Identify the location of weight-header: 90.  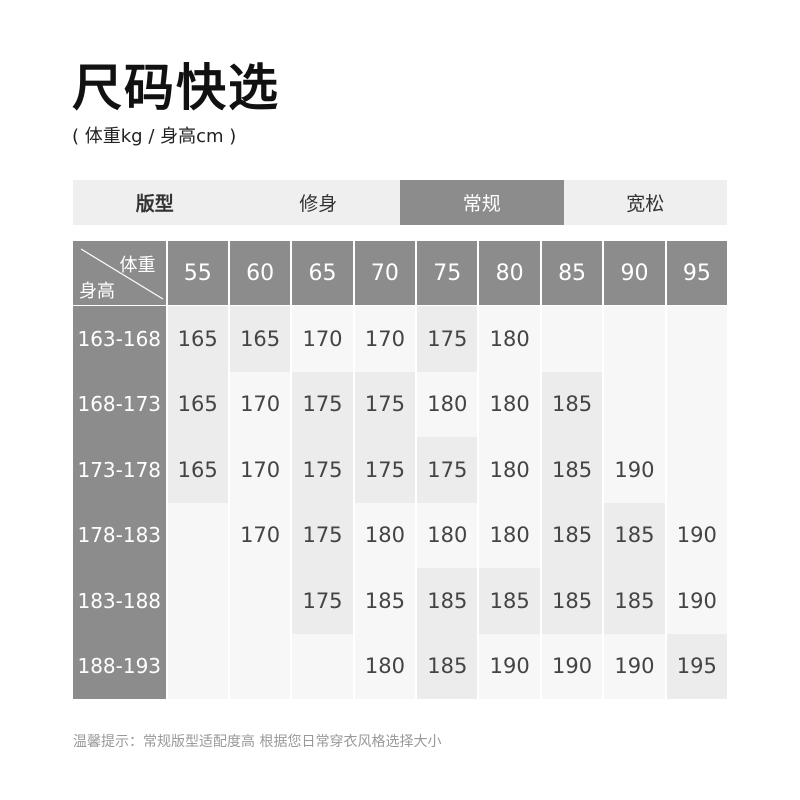
(634, 273).